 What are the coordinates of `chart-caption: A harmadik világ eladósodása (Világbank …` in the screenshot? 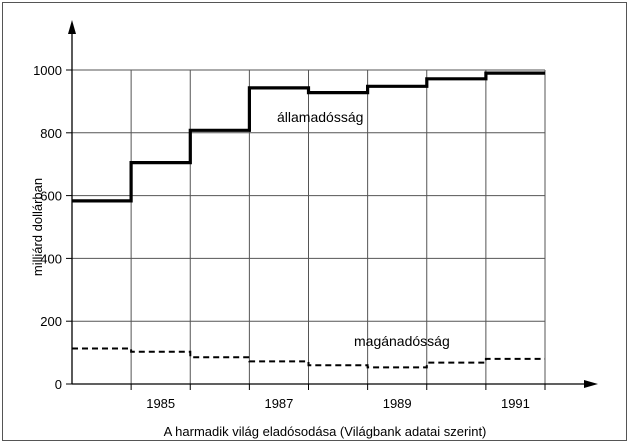 It's located at (325, 431).